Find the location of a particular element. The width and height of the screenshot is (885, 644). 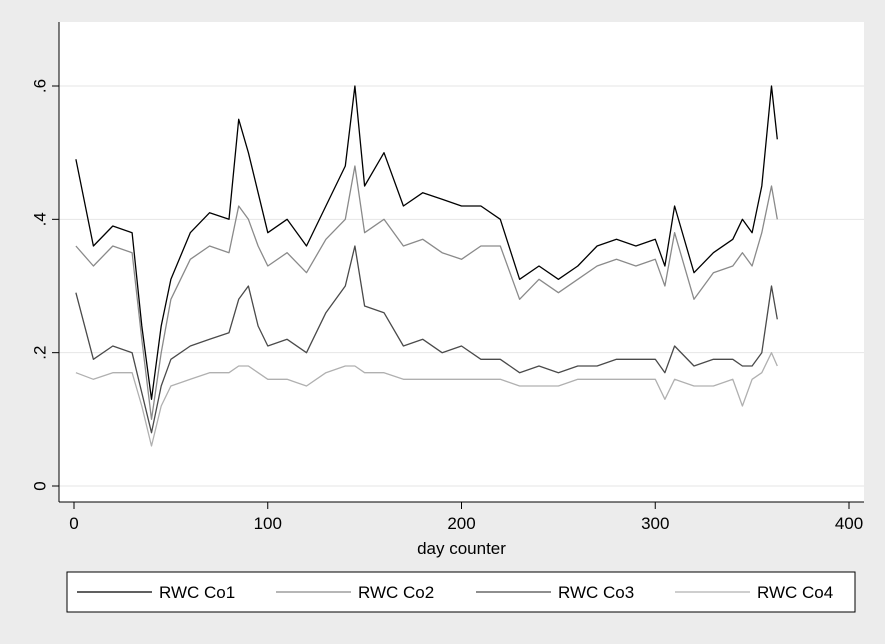

legend-label-4: RWC Co4 is located at coordinates (795, 592).